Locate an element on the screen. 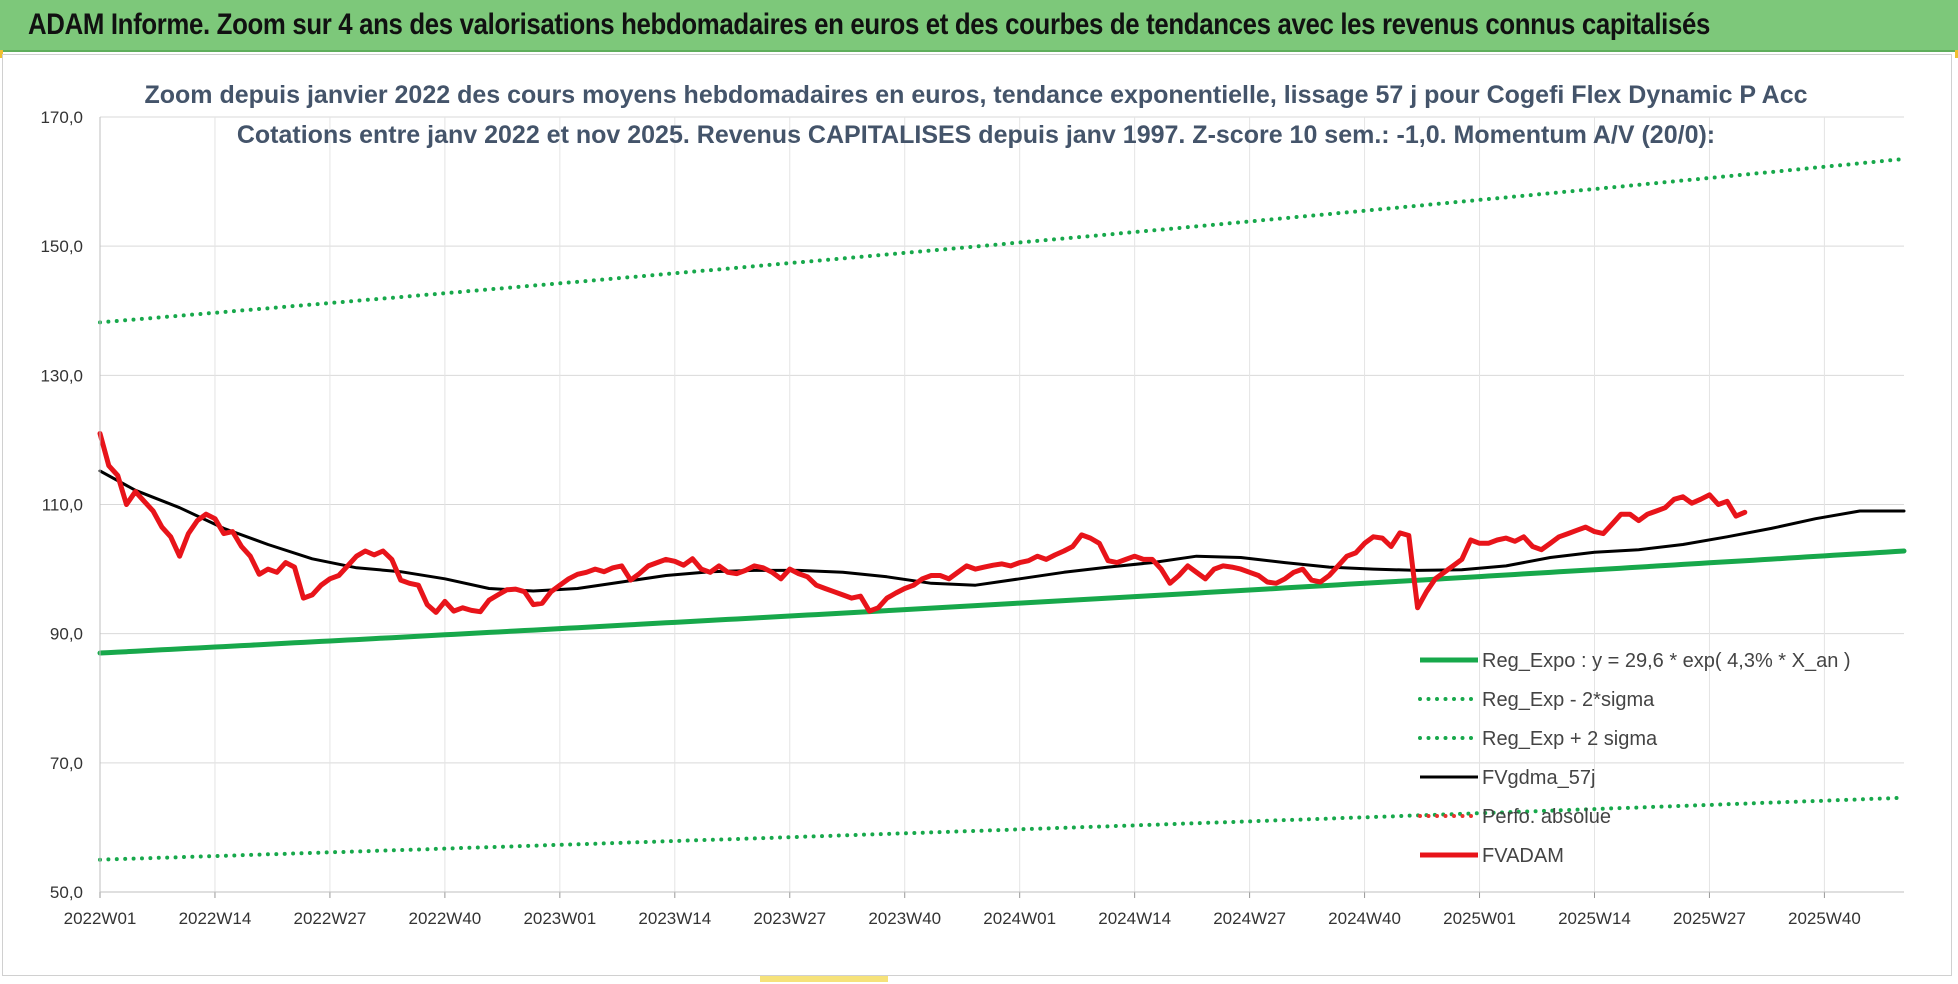 The image size is (1958, 984). y-tick-label: 150,0 is located at coordinates (61, 246).